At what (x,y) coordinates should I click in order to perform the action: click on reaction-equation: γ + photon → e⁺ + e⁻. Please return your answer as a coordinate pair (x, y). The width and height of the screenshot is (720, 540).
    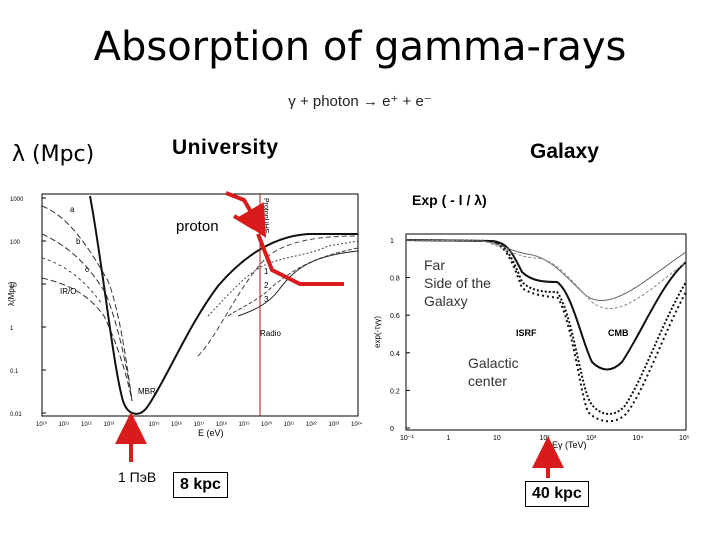
    Looking at the image, I should click on (360, 101).